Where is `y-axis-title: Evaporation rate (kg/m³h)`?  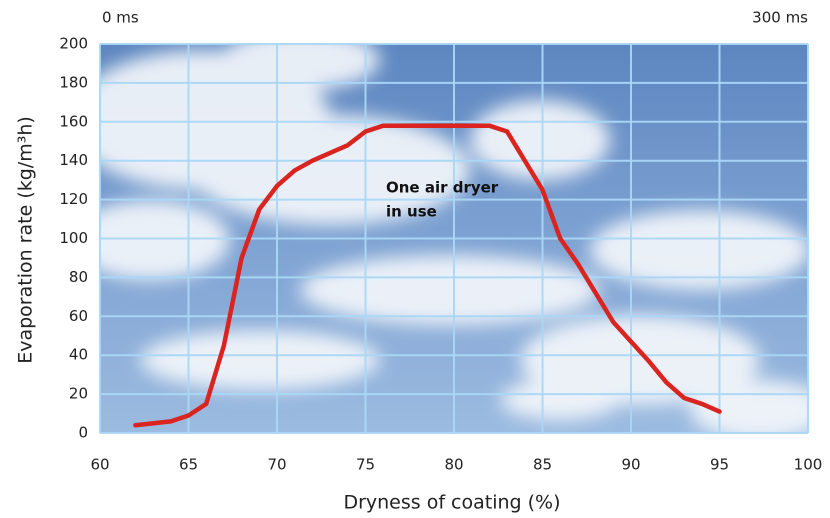
y-axis-title: Evaporation rate (kg/m³h) is located at coordinates (26, 240).